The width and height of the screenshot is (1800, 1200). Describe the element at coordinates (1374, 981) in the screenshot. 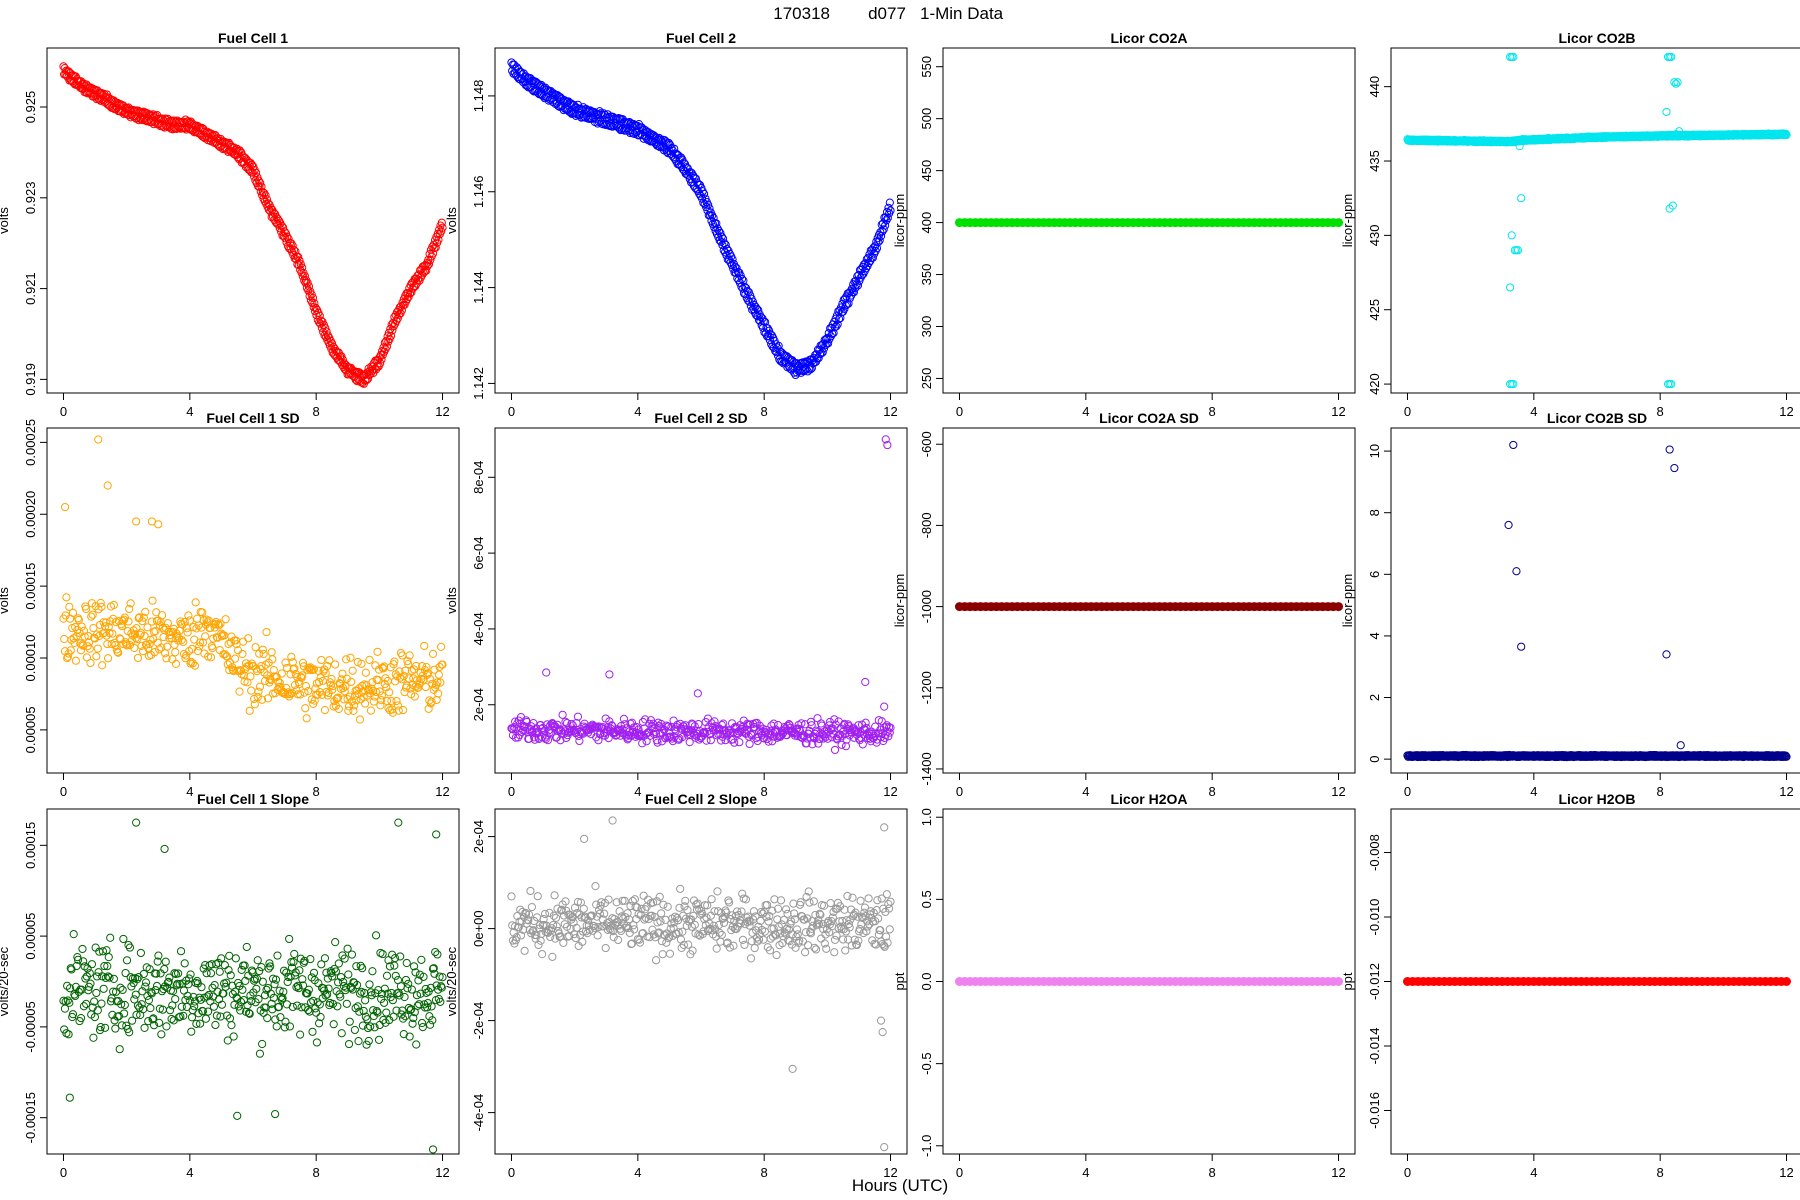

I see `y-tick-label: -0.012` at that location.